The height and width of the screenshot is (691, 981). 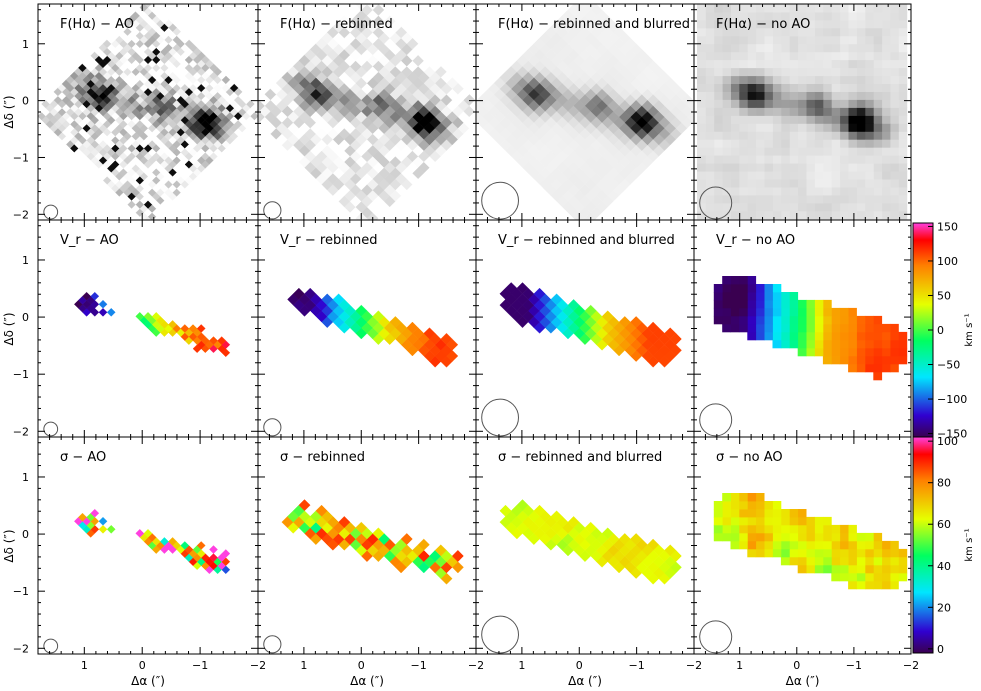 What do you see at coordinates (943, 330) in the screenshot?
I see `velocity-colorbar: −150 −100 −50 0 50 100 150 km s⁻¹` at bounding box center [943, 330].